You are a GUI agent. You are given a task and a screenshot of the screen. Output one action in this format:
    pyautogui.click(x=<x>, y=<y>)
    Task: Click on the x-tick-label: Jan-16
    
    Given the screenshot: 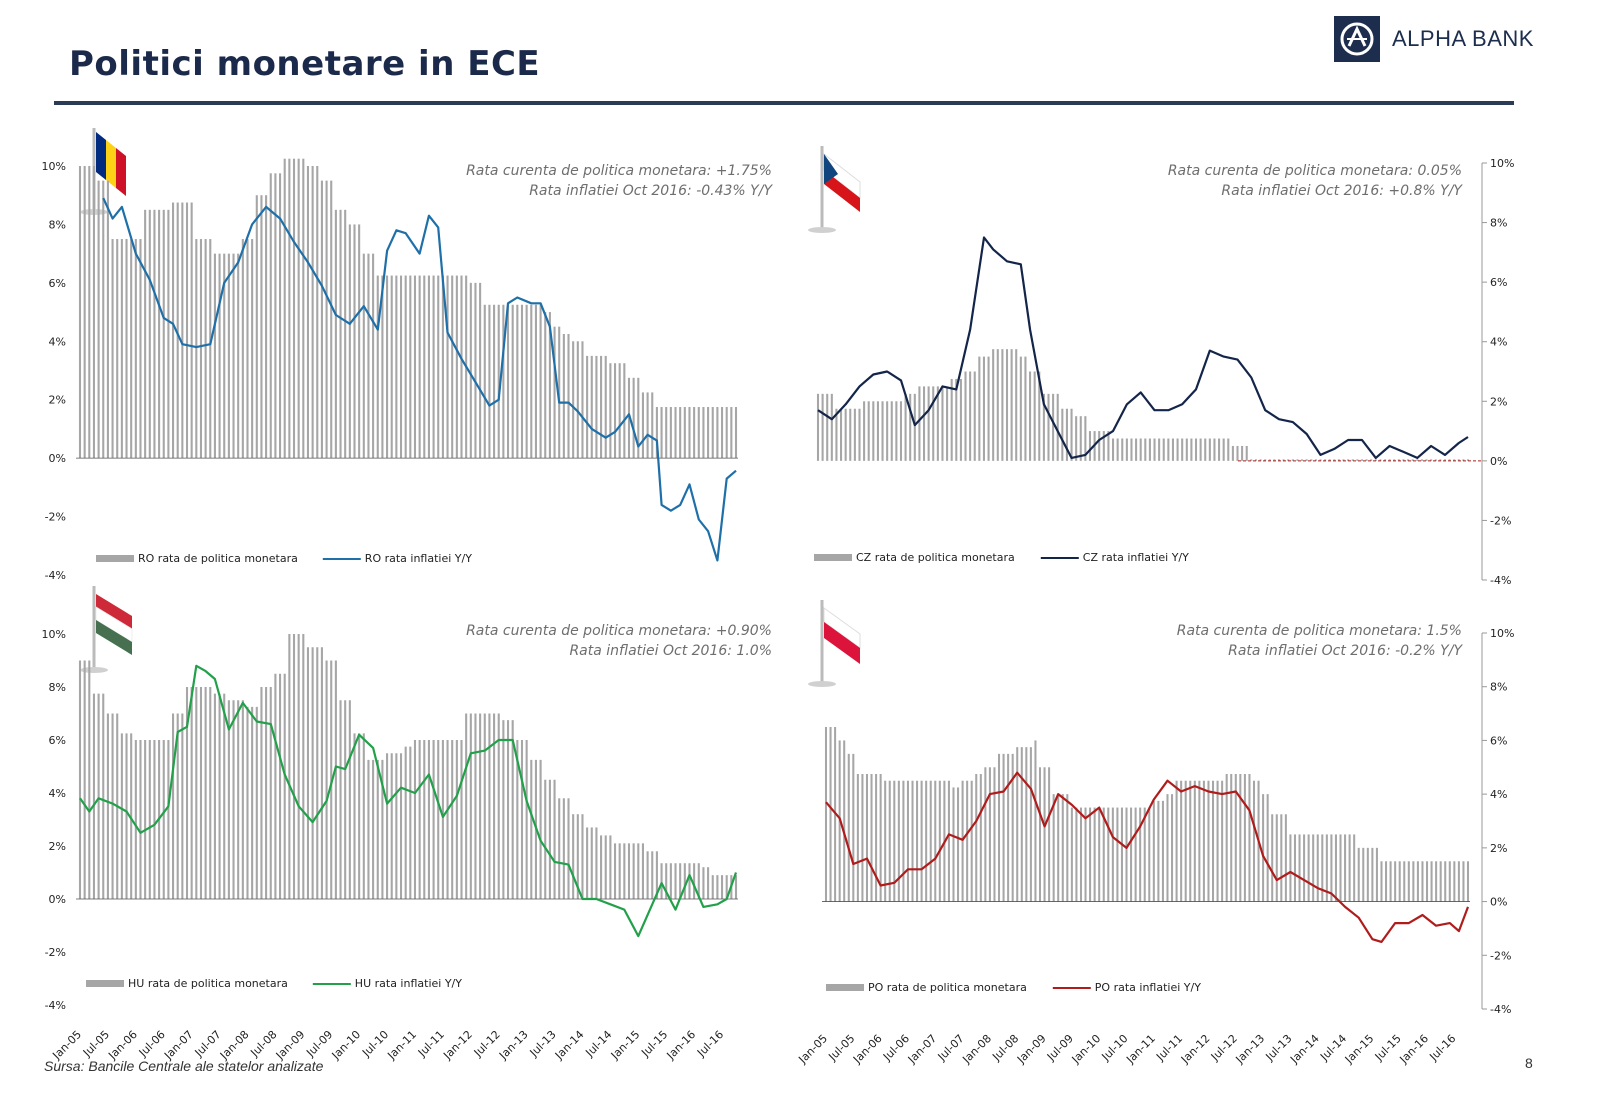 What is the action you would take?
    pyautogui.click(x=1414, y=1049)
    